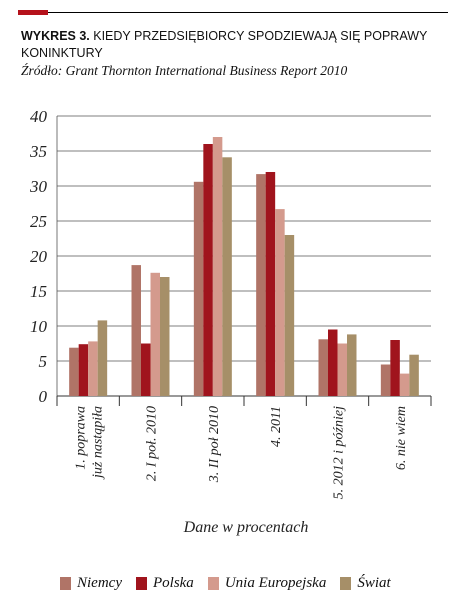  What do you see at coordinates (39, 256) in the screenshot?
I see `y-tick-label: 20` at bounding box center [39, 256].